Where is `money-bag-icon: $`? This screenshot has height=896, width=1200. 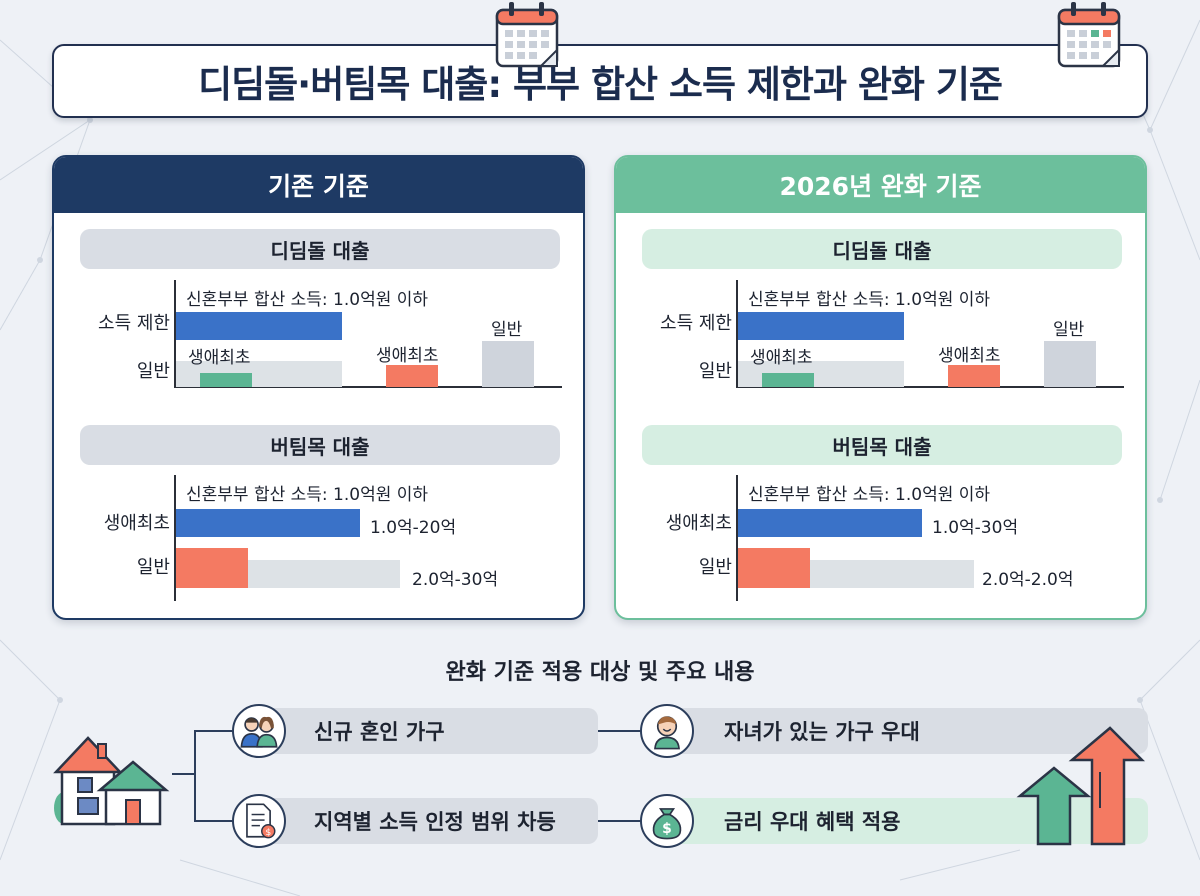
money-bag-icon: $ is located at coordinates (667, 821).